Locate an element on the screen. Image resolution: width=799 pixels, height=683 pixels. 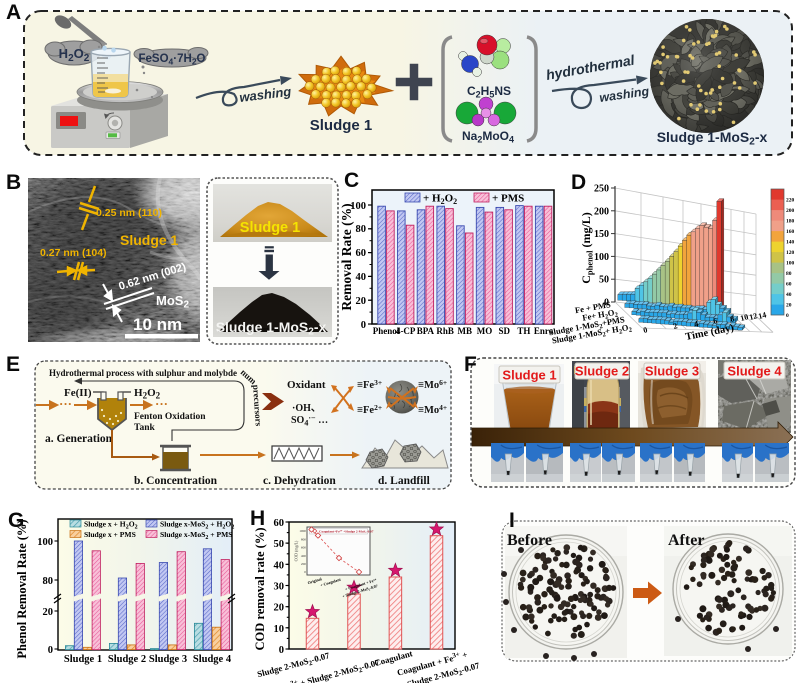
svg-text: 12 is located at coordinates (753, 316).